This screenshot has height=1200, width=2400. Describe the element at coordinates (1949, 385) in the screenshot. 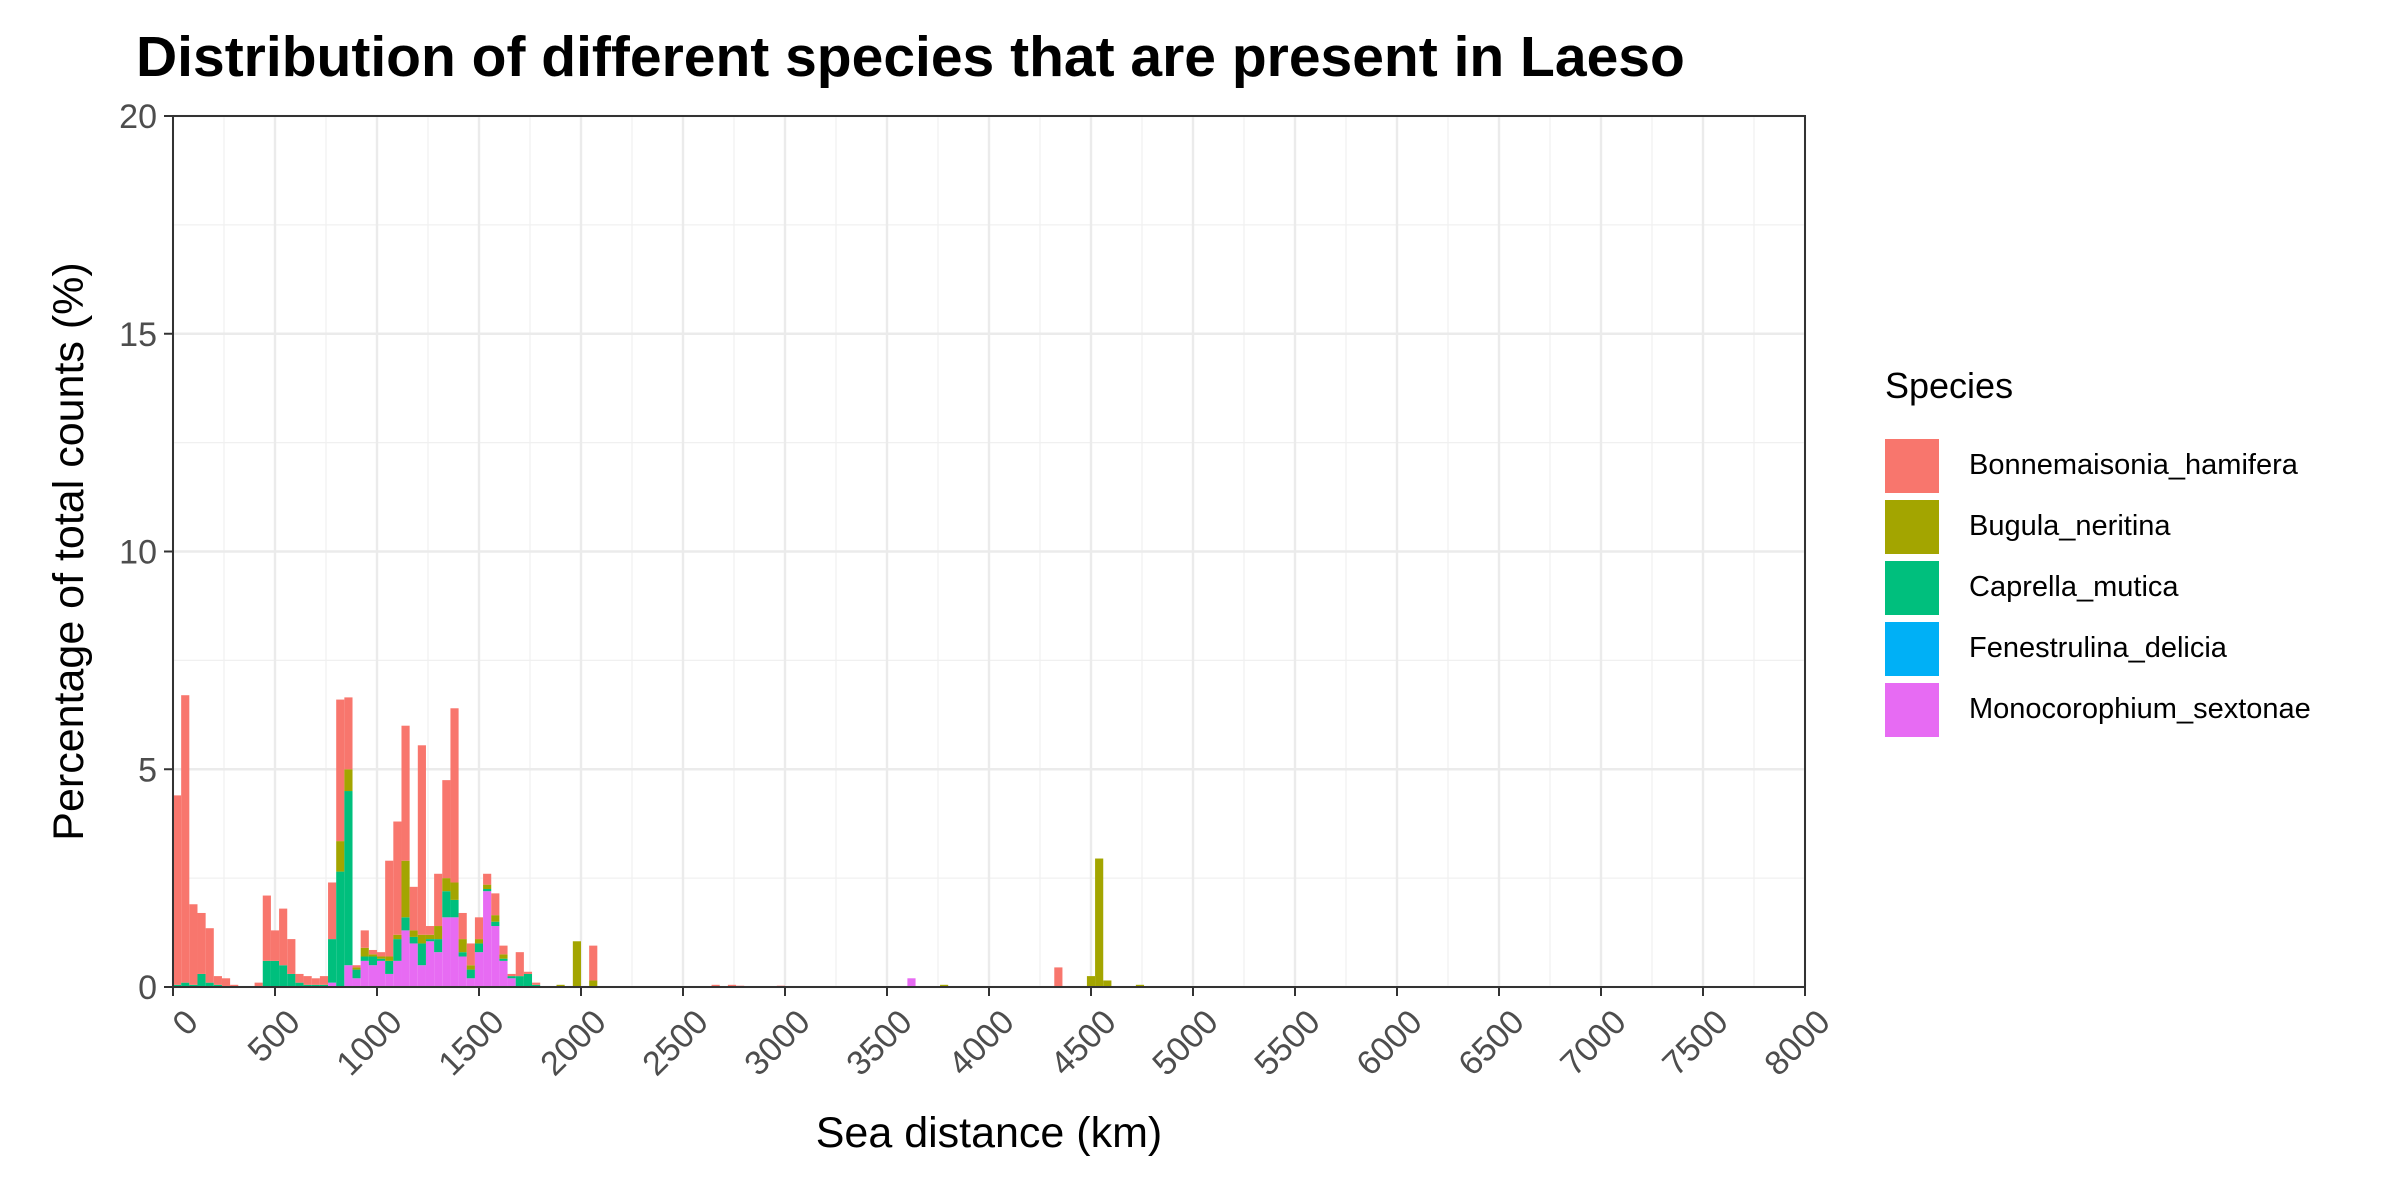

I see `legend-title: Species` at that location.